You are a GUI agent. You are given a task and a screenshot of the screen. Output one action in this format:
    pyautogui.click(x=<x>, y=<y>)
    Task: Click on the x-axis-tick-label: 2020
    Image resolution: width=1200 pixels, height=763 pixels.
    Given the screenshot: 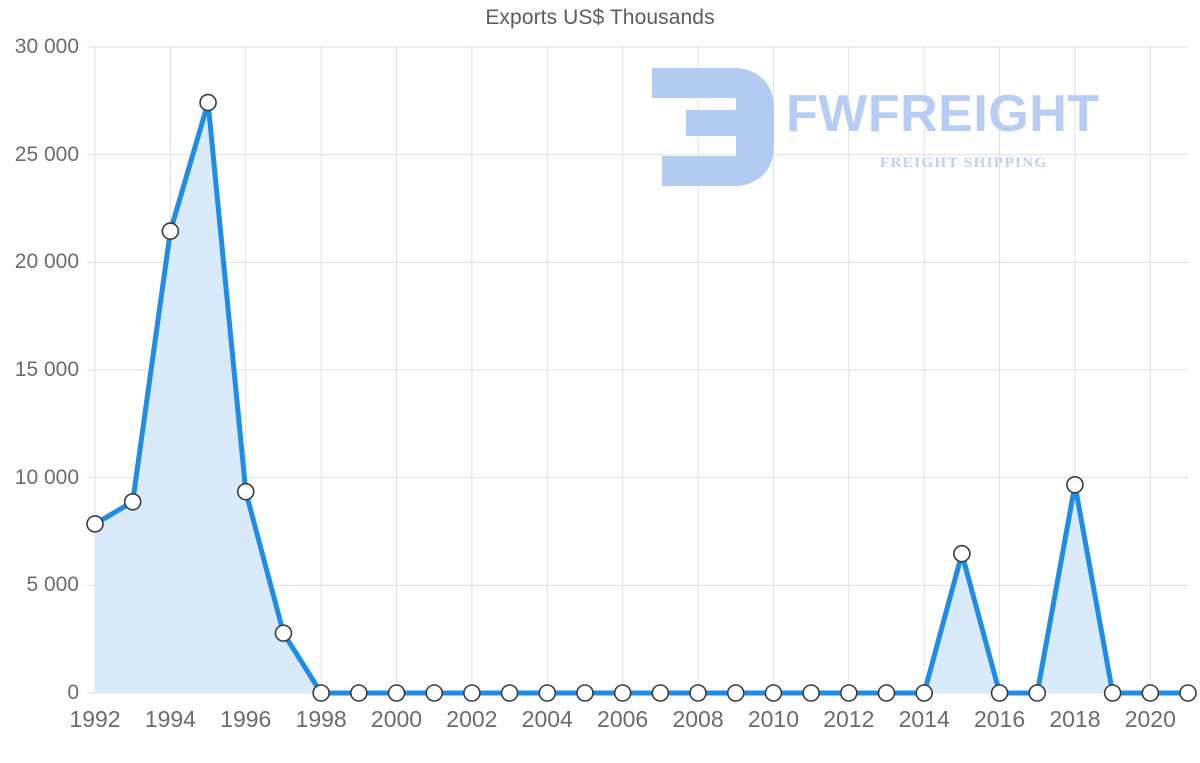 What is the action you would take?
    pyautogui.click(x=1150, y=719)
    